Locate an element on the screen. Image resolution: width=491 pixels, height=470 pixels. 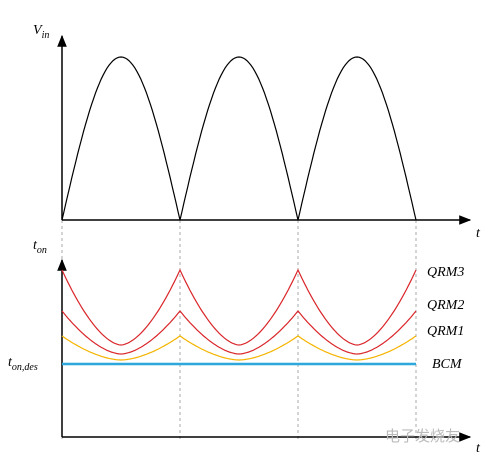
qrm3-label: QRM3 is located at coordinates (445, 272).